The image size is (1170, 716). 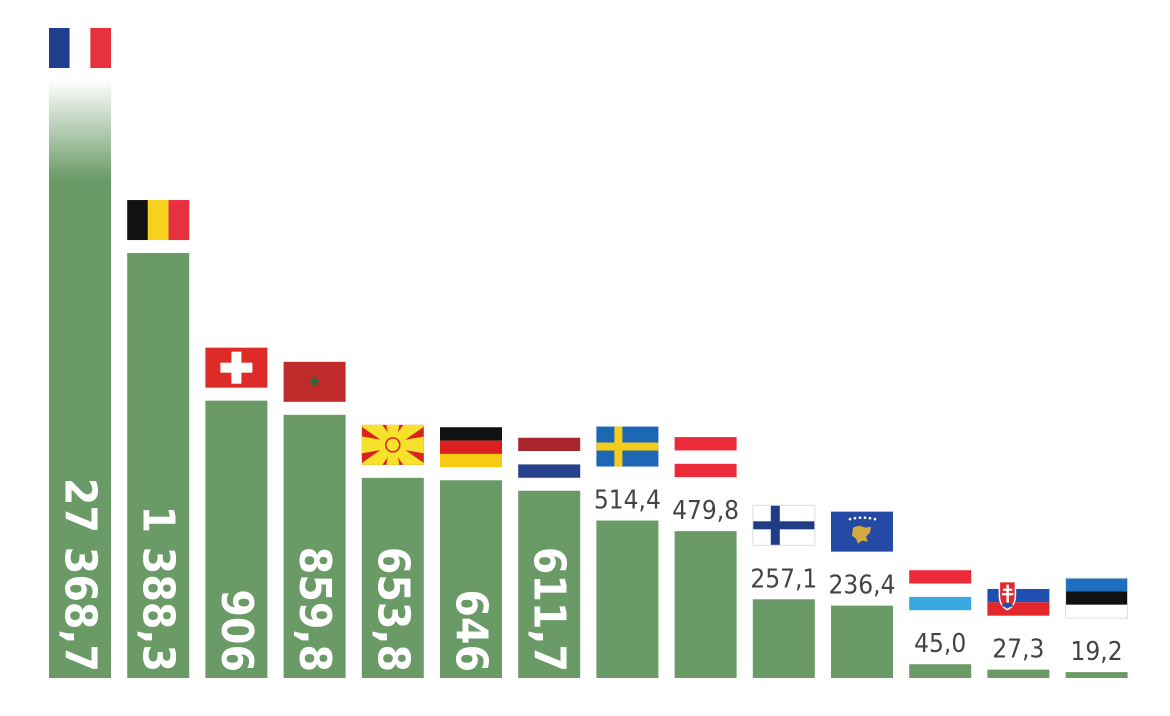 What do you see at coordinates (627, 446) in the screenshot?
I see `sweden-flag` at bounding box center [627, 446].